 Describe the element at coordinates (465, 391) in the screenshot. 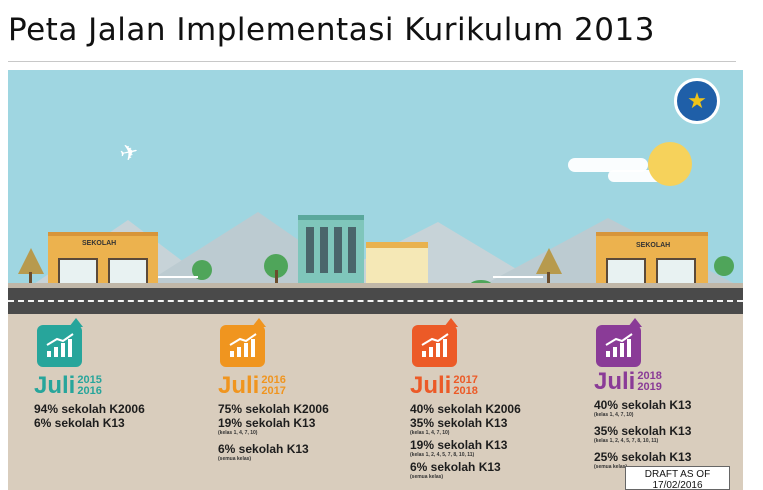

I see `year-end: 2018` at that location.